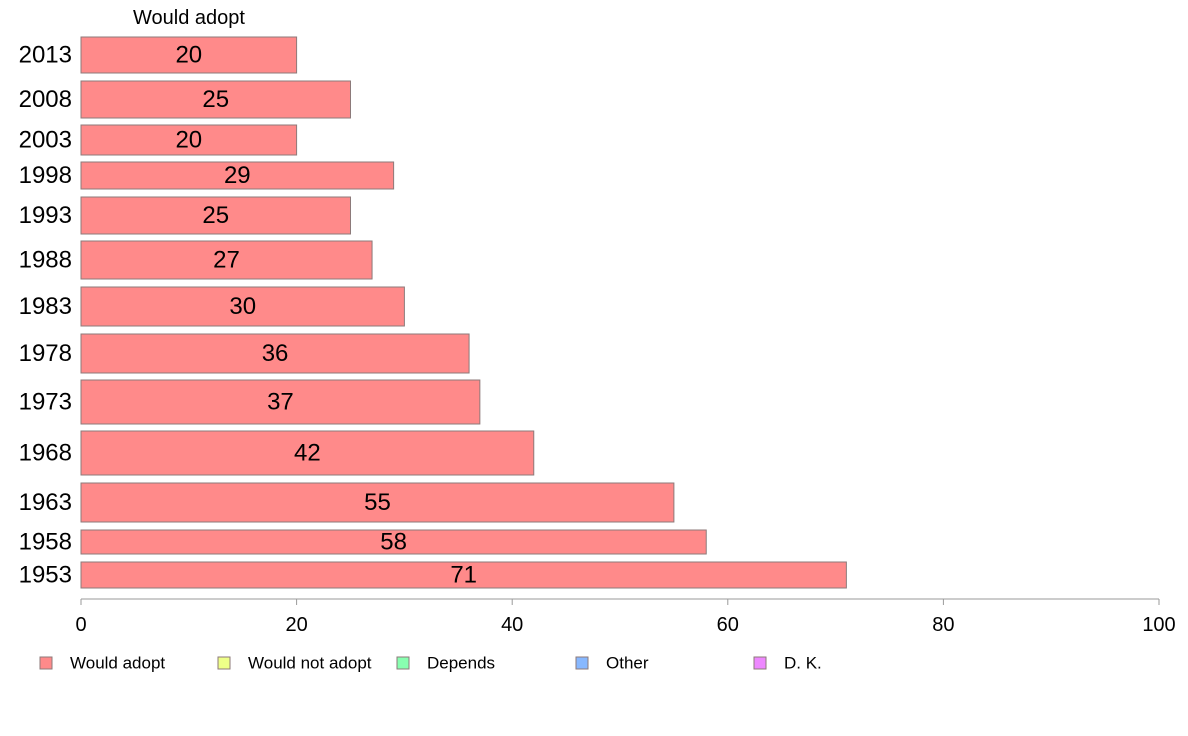 The width and height of the screenshot is (1188, 736). I want to click on category-label: 2013, so click(45, 54).